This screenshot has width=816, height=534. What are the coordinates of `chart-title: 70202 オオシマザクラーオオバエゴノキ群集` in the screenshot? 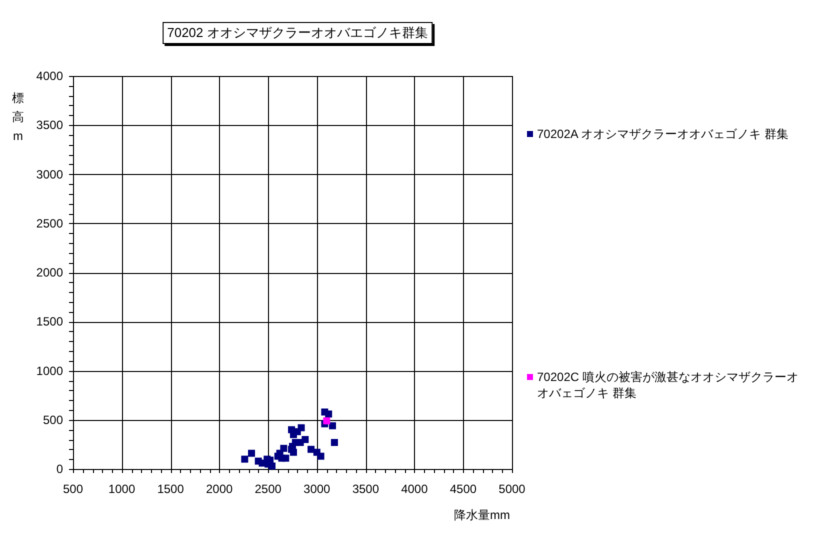 It's located at (297, 33).